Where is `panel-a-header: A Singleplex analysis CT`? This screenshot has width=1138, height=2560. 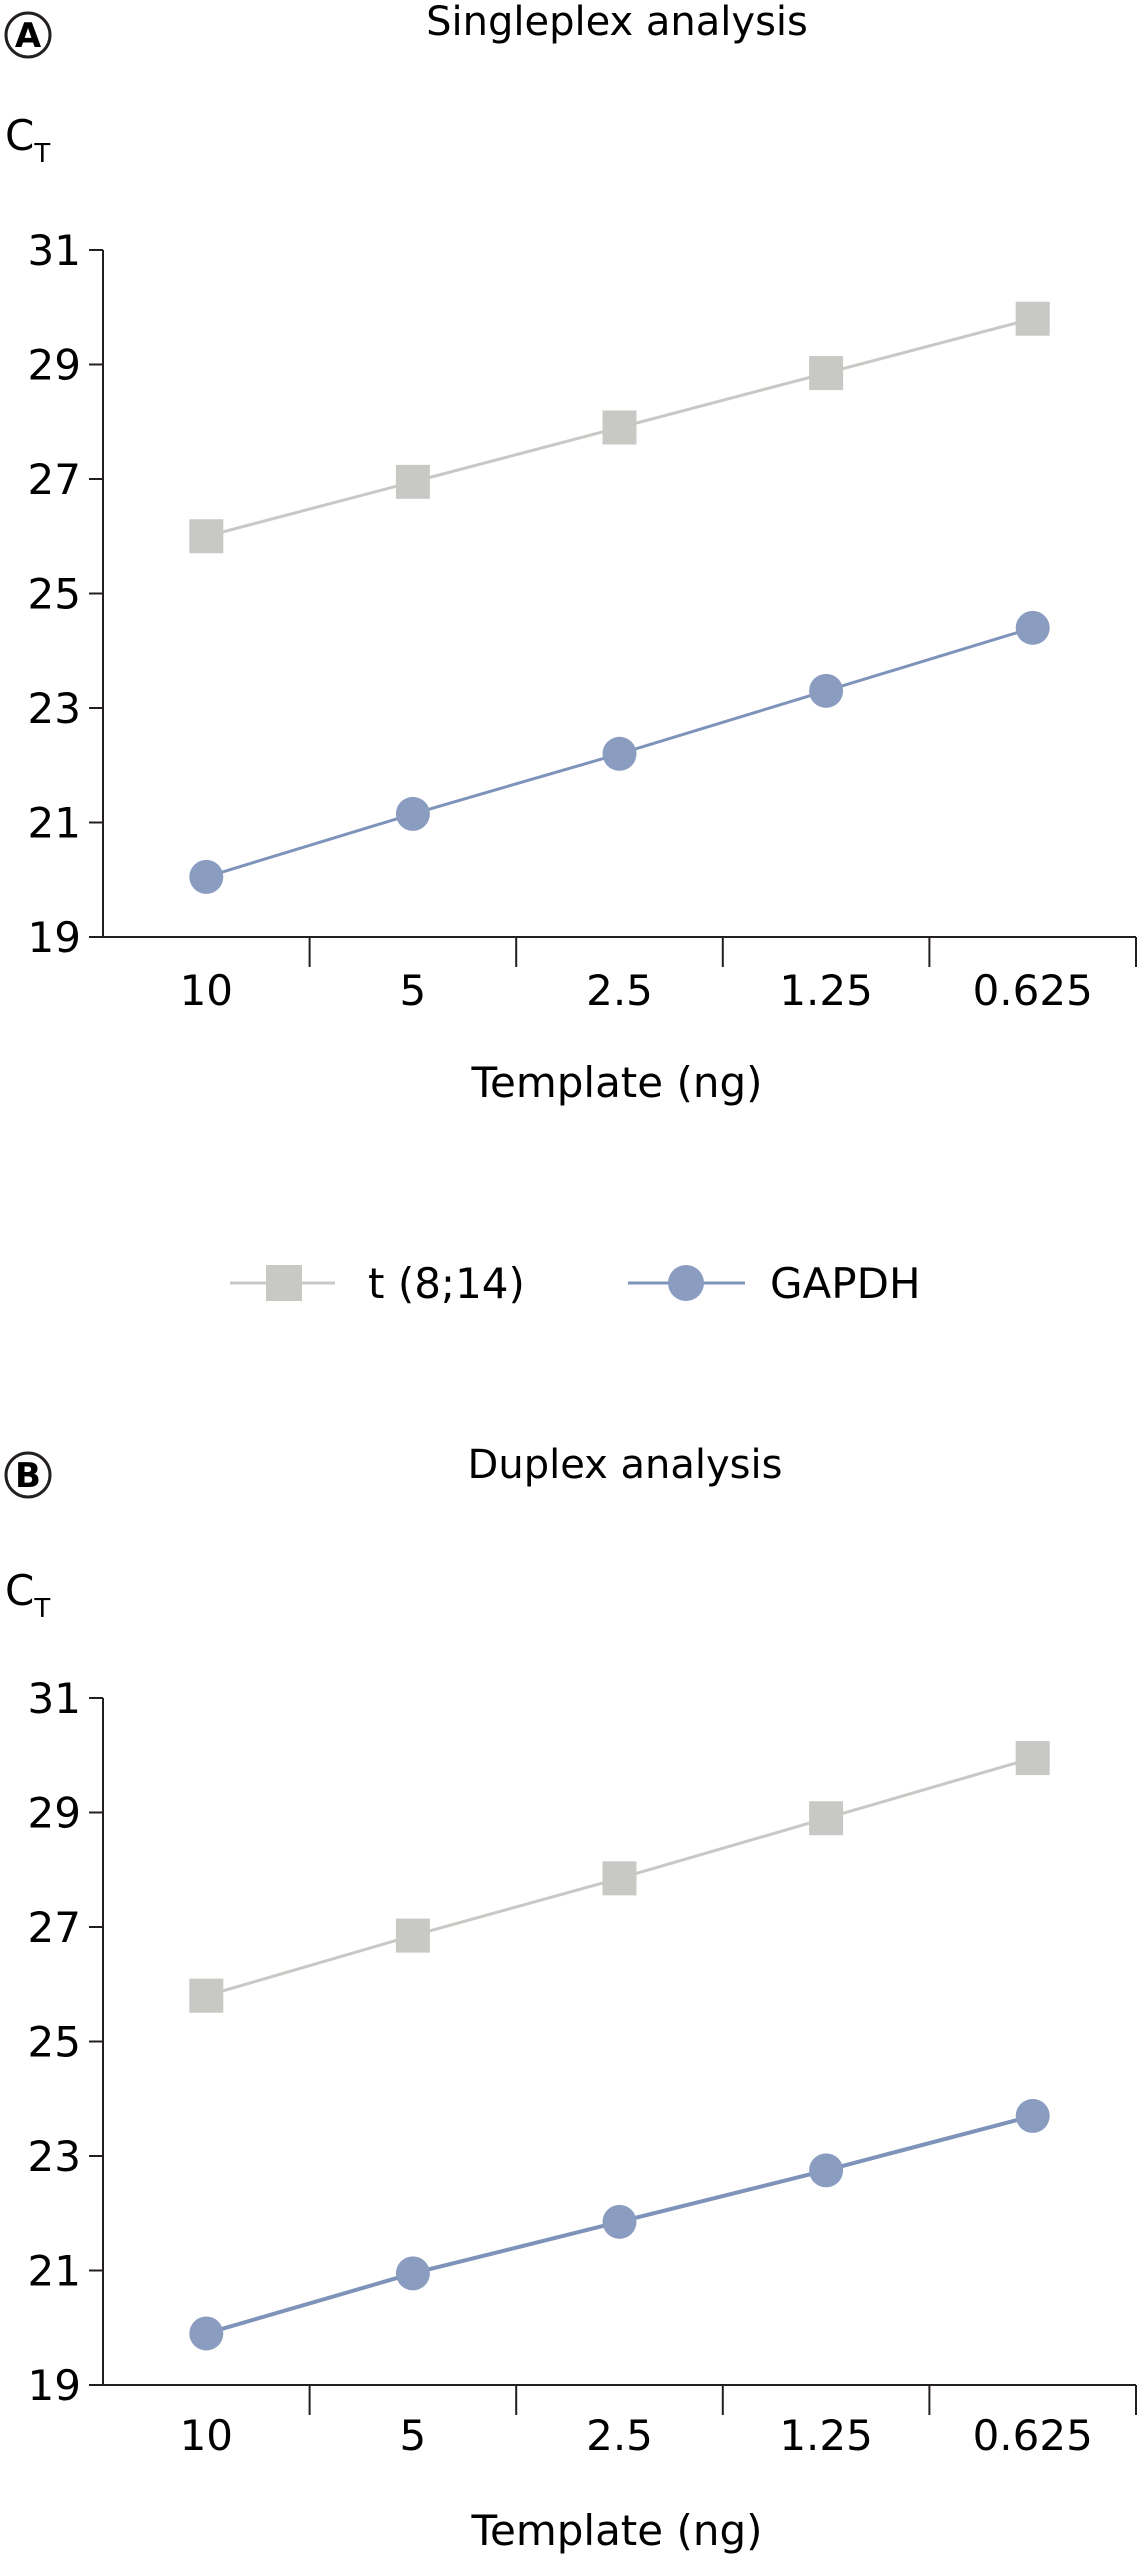
panel-a-header: A Singleplex analysis CT is located at coordinates (406, 84).